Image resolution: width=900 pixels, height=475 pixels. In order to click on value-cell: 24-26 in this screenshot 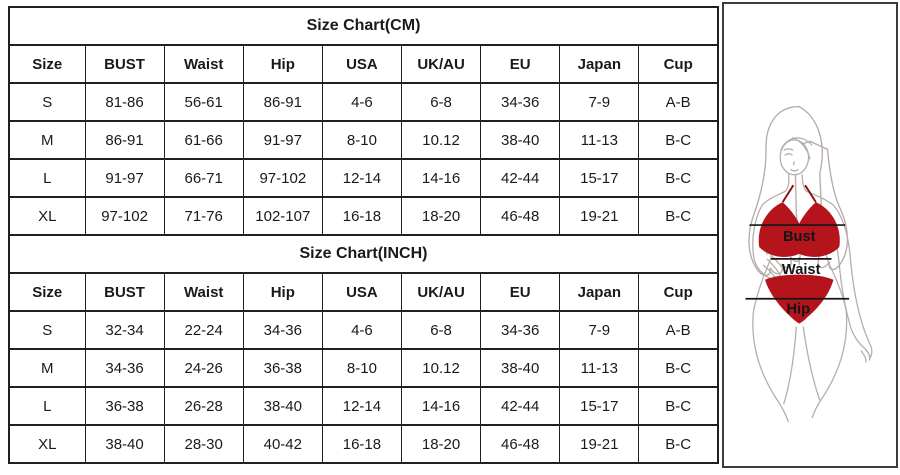, I will do `click(203, 368)`.